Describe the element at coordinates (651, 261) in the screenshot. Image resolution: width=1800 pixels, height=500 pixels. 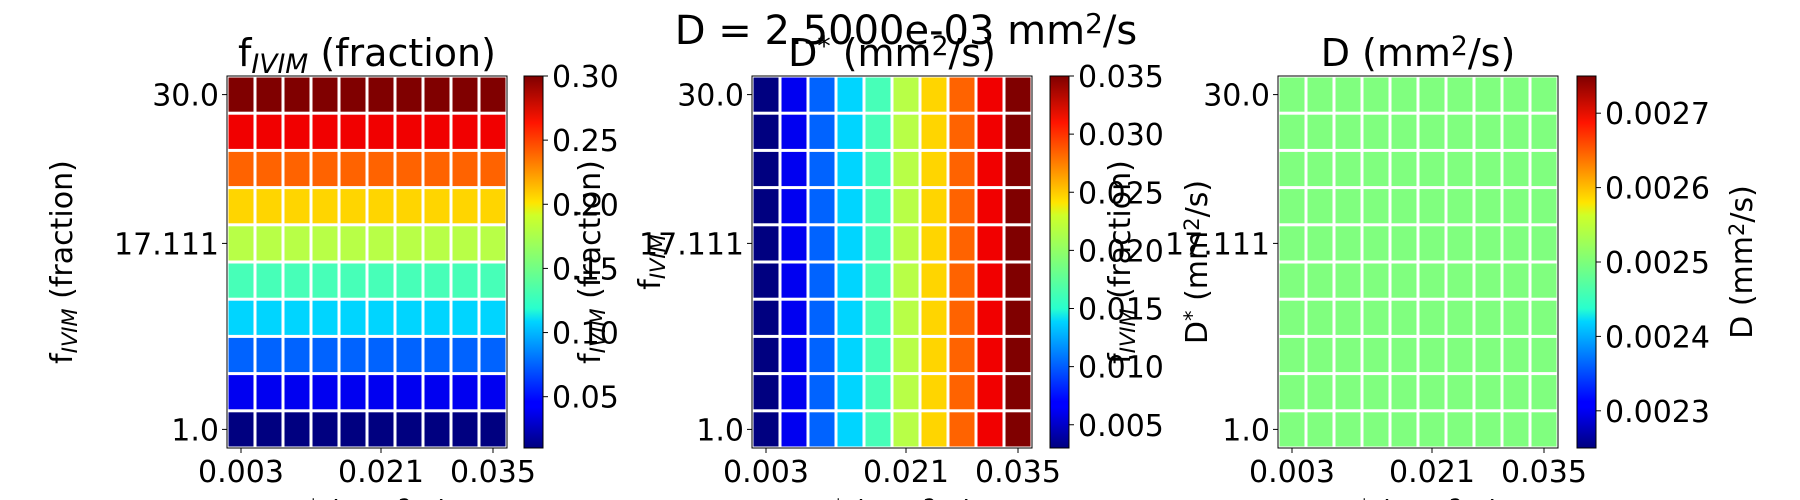
I see `y-axis-label: fIVIM` at that location.